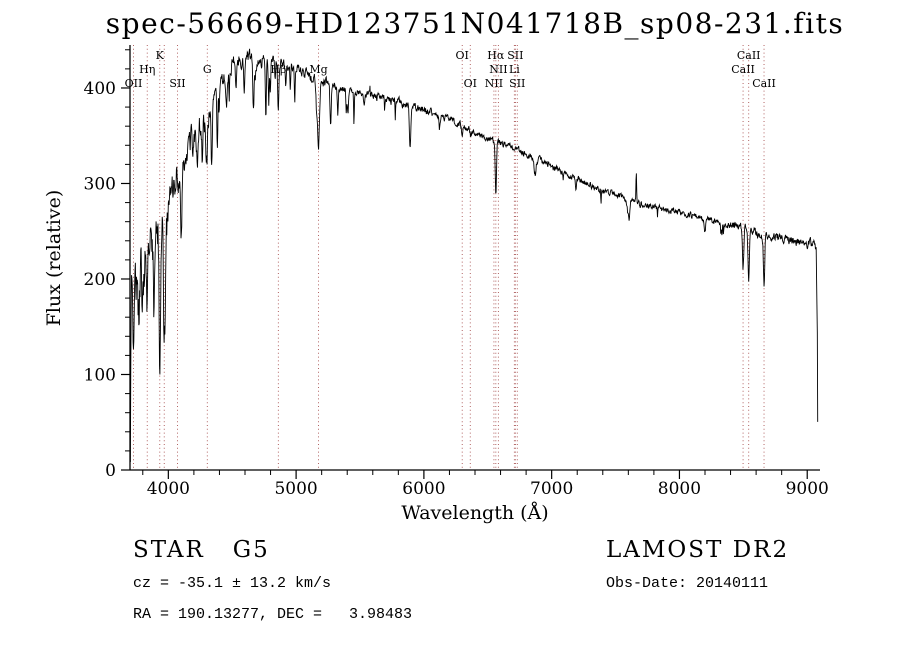  I want to click on y-tick-label: 0, so click(110, 471).